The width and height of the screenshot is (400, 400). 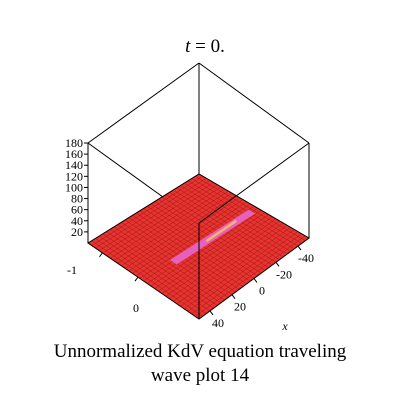 I want to click on soliton-ridge, so click(x=213, y=237).